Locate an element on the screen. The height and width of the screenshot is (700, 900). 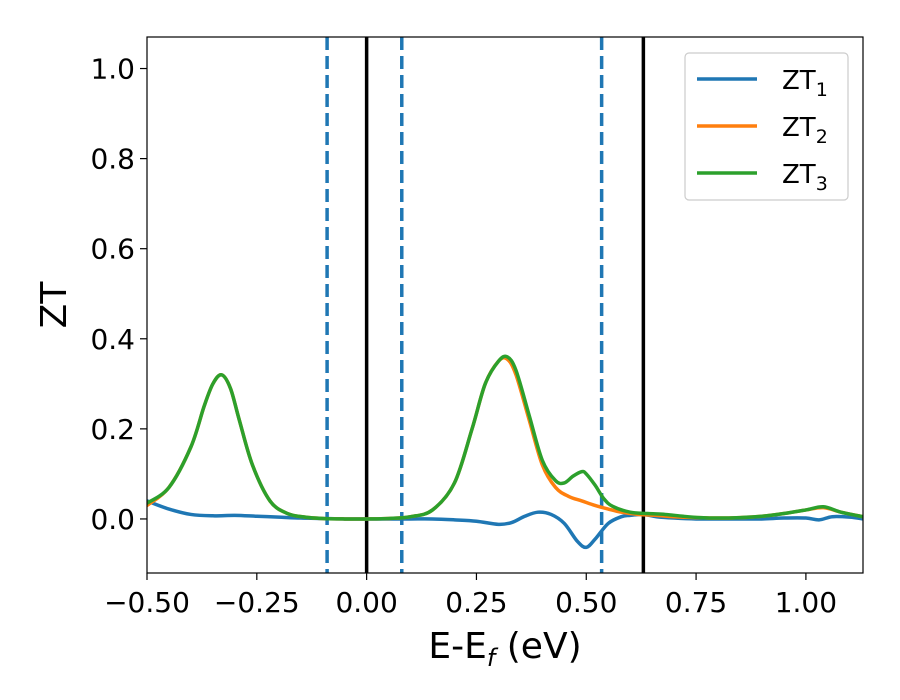
x-tick-label: −0.25 is located at coordinates (257, 602).